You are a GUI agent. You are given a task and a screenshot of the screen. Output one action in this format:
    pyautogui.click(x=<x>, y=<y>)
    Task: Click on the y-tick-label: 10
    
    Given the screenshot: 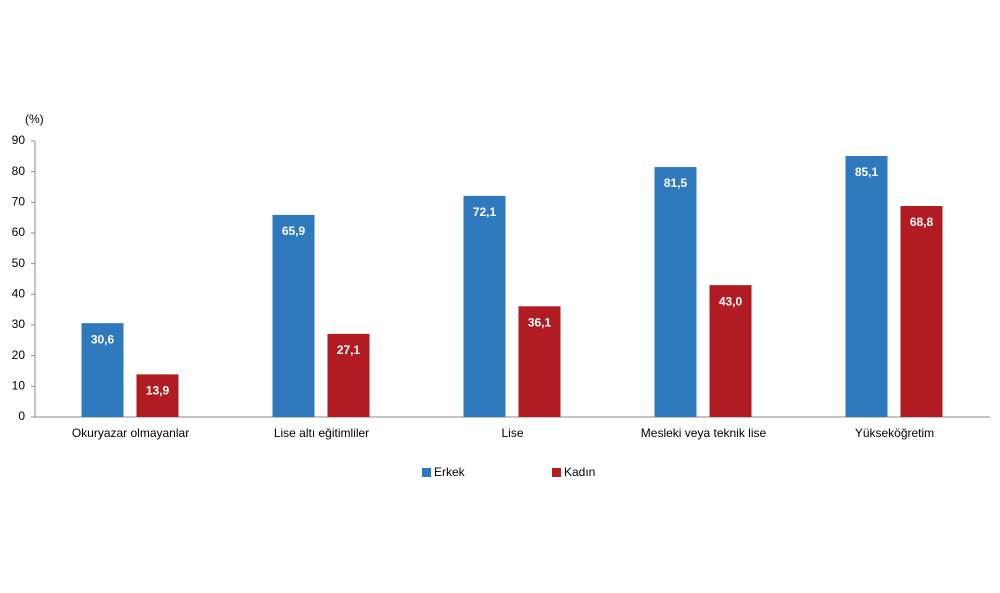 What is the action you would take?
    pyautogui.click(x=19, y=386)
    